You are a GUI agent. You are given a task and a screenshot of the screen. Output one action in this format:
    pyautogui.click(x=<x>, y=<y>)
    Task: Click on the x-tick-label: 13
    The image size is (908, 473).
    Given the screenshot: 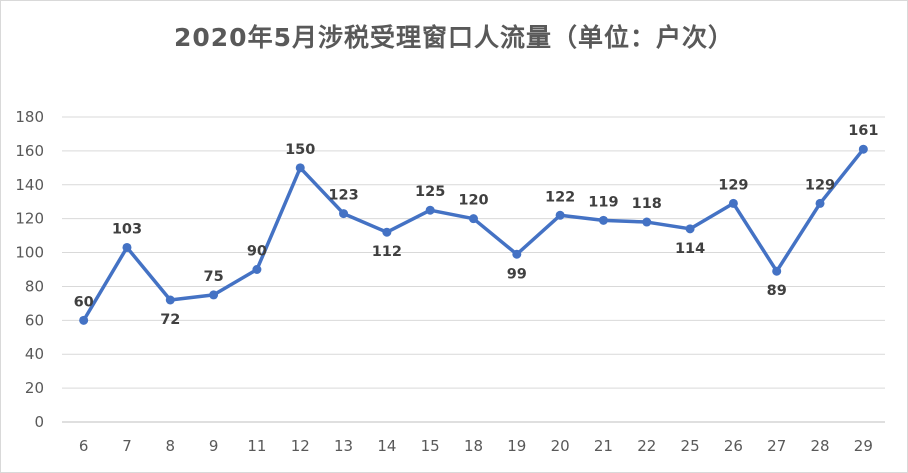 What is the action you would take?
    pyautogui.click(x=343, y=446)
    